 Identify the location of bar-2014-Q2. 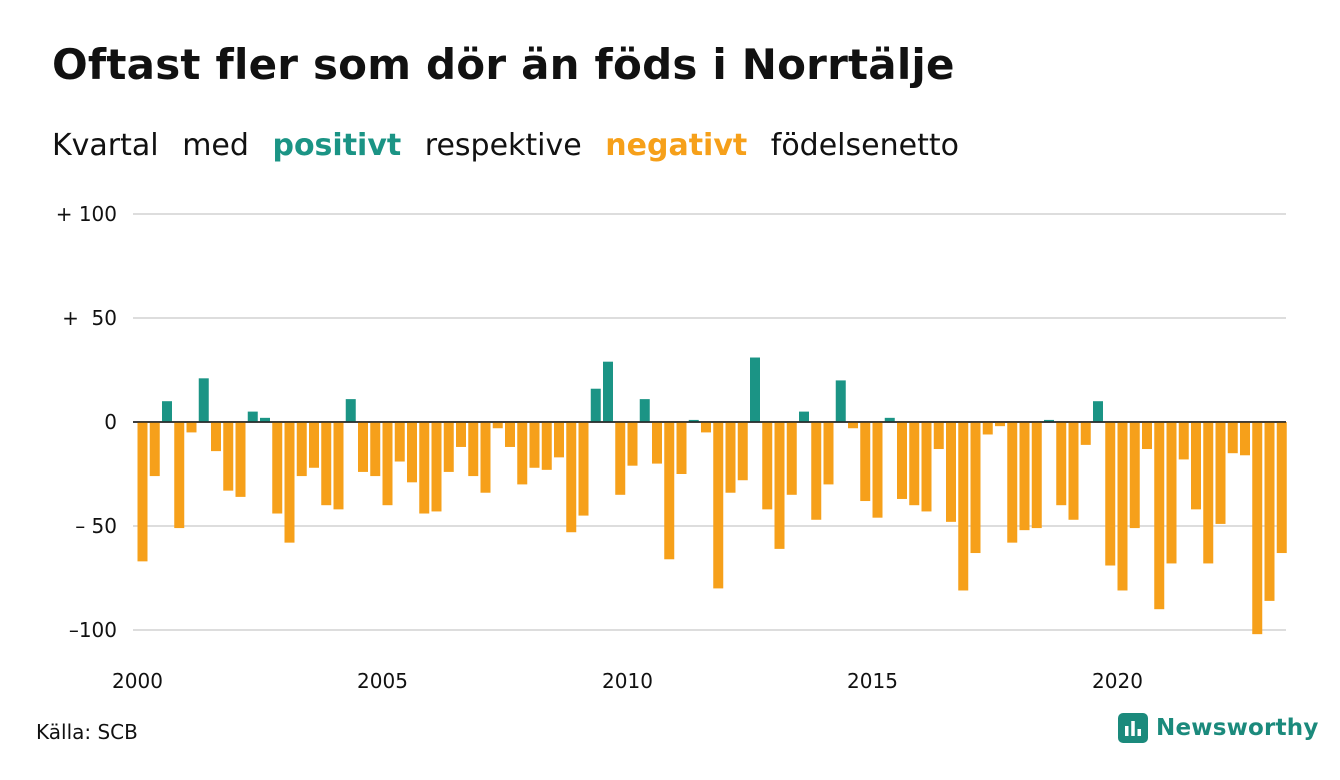
(840, 401).